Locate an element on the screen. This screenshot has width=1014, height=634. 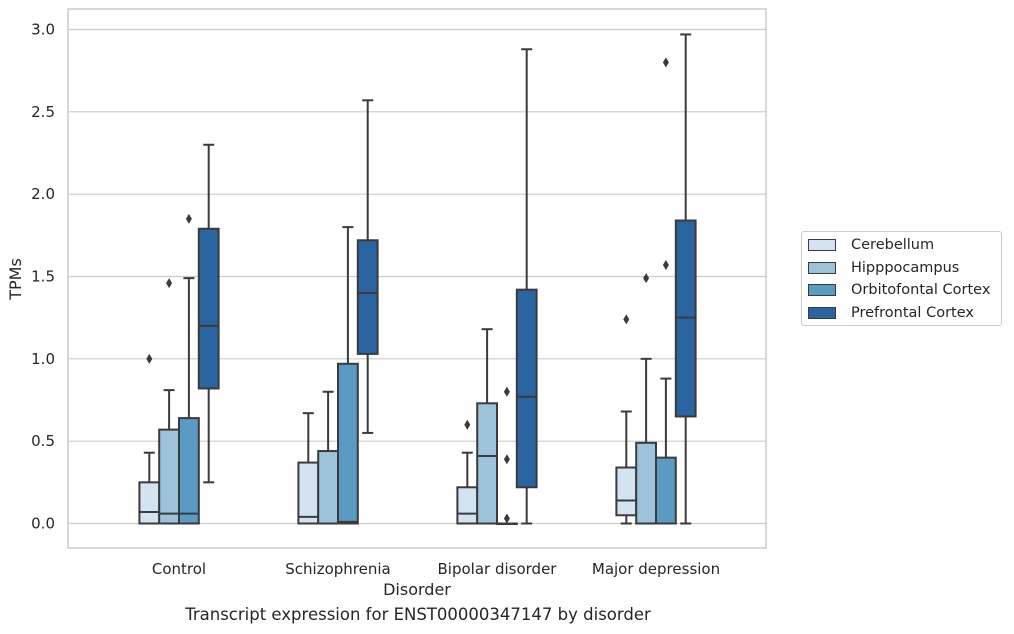
x-tick-label: Schizophrenia is located at coordinates (337, 569).